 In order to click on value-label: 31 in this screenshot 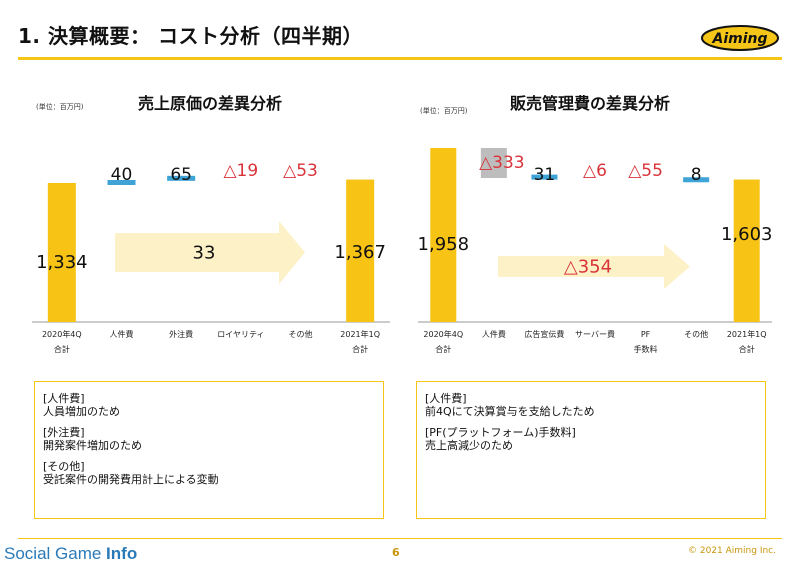, I will do `click(545, 175)`.